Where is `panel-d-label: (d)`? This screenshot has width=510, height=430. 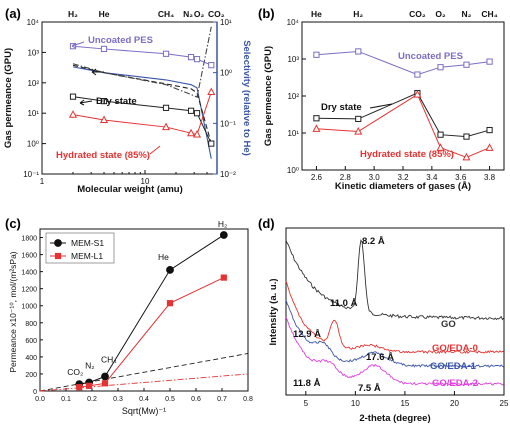
panel-d-label: (d) is located at coordinates (266, 223).